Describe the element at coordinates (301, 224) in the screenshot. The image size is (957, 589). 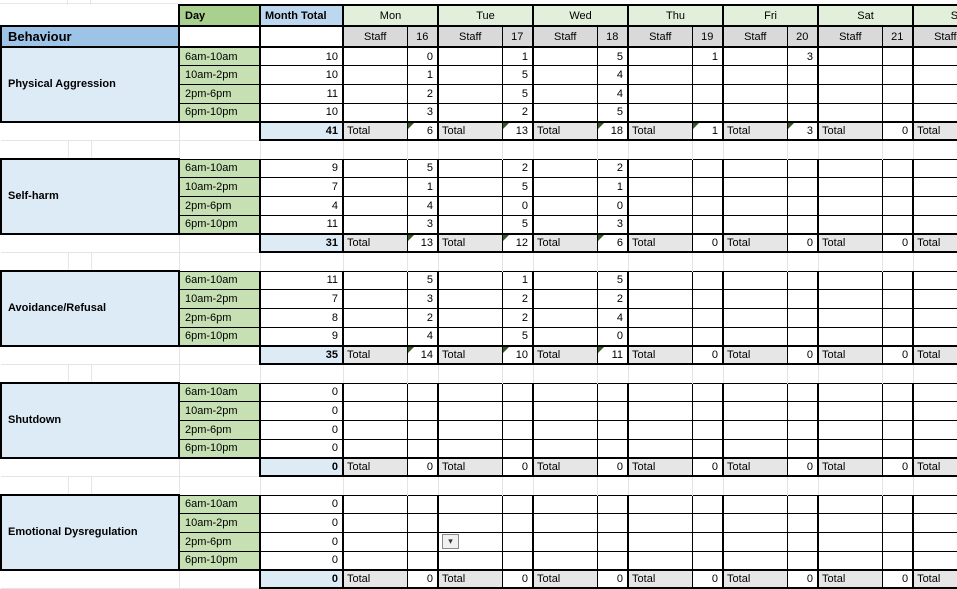
I see `month-total-value-cell: 11` at that location.